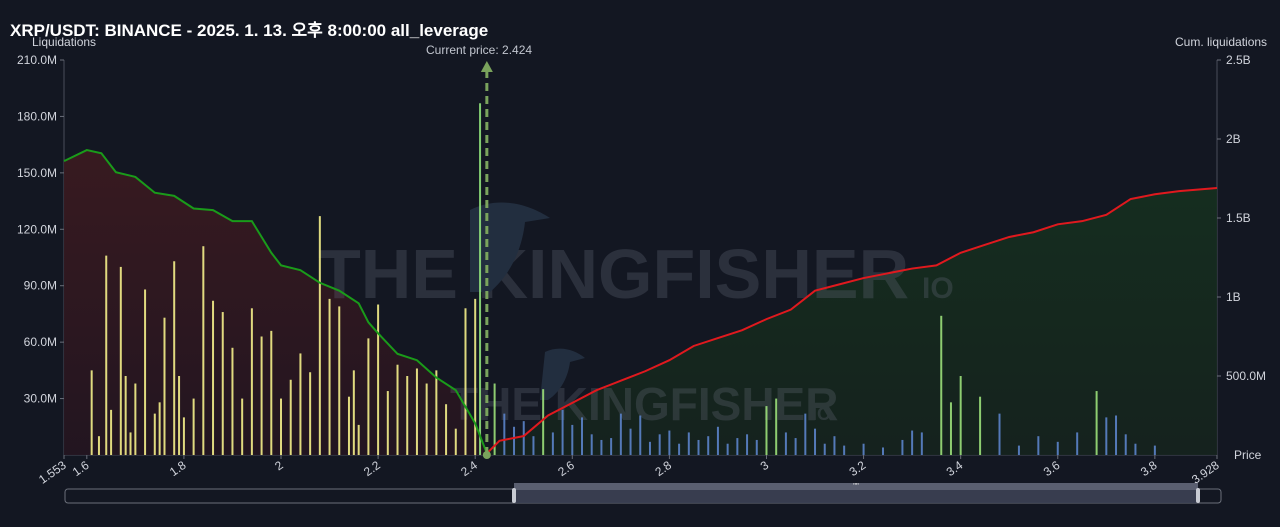 This screenshot has width=1280, height=527. What do you see at coordinates (644, 404) in the screenshot?
I see `watermark-text-small: THE KINGFISHER` at bounding box center [644, 404].